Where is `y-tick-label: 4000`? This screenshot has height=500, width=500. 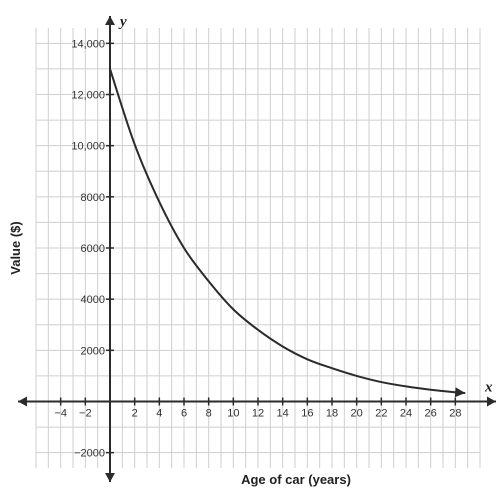
y-tick-label: 4000 is located at coordinates (93, 300).